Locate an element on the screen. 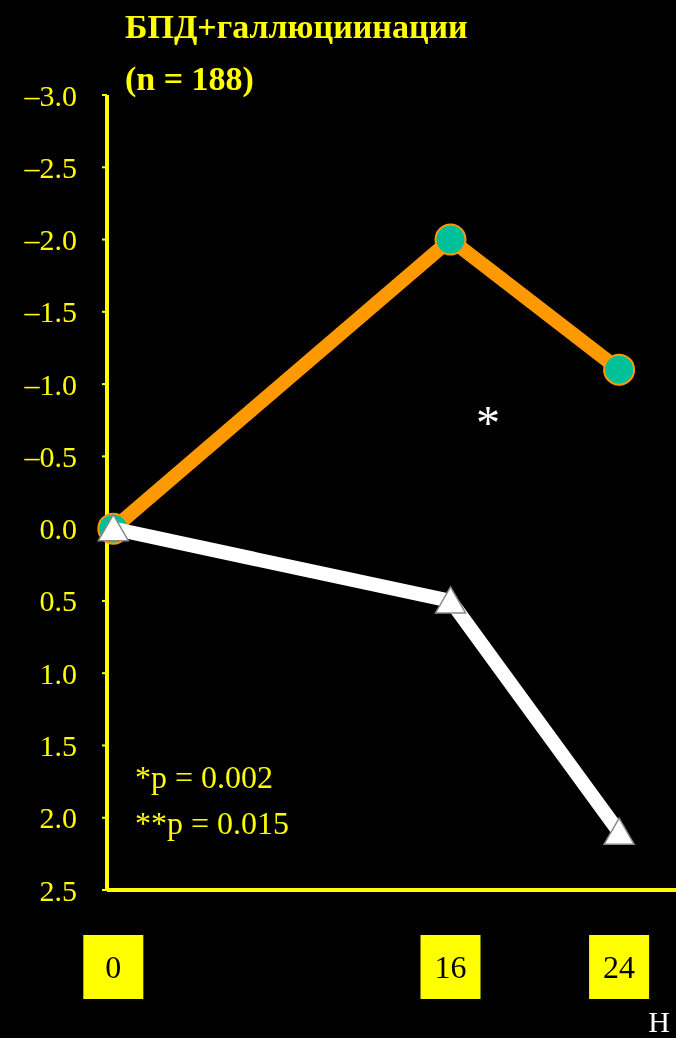 This screenshot has width=676, height=1038. y-tick-label: 0.5 is located at coordinates (58, 601).